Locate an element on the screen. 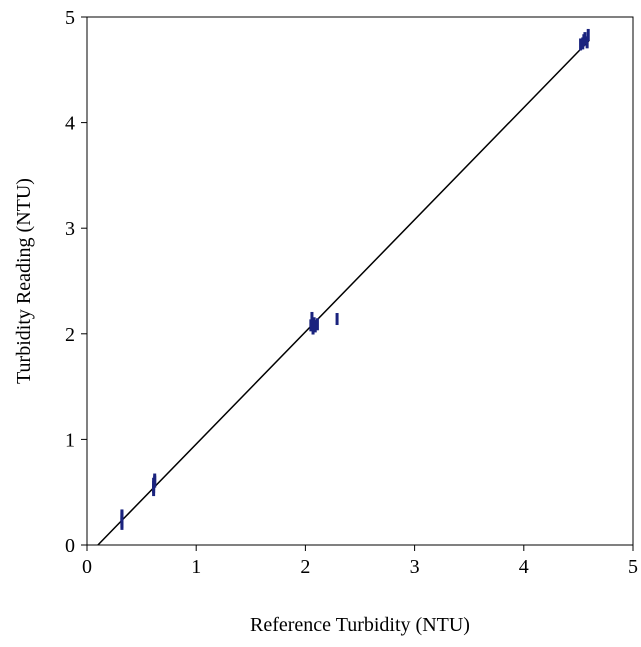 The image size is (641, 647). y-axis-label: Turbidity Reading (NTU) is located at coordinates (24, 281).